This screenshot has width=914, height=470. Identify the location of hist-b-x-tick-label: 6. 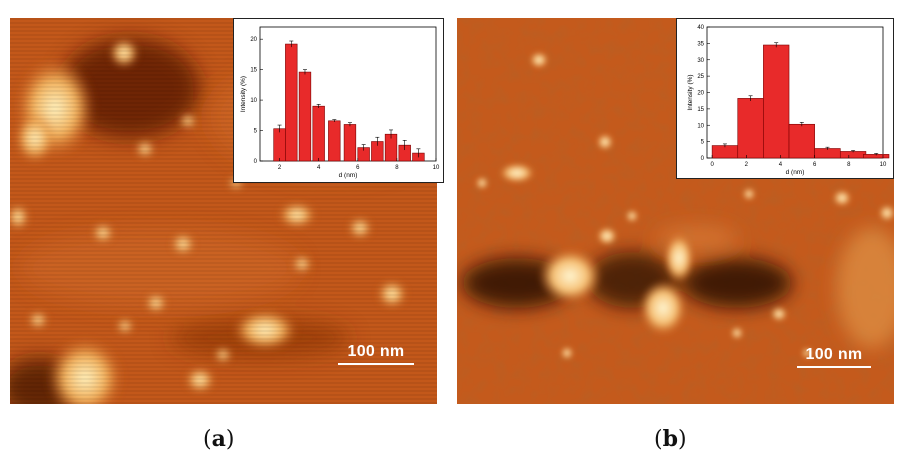
(815, 165).